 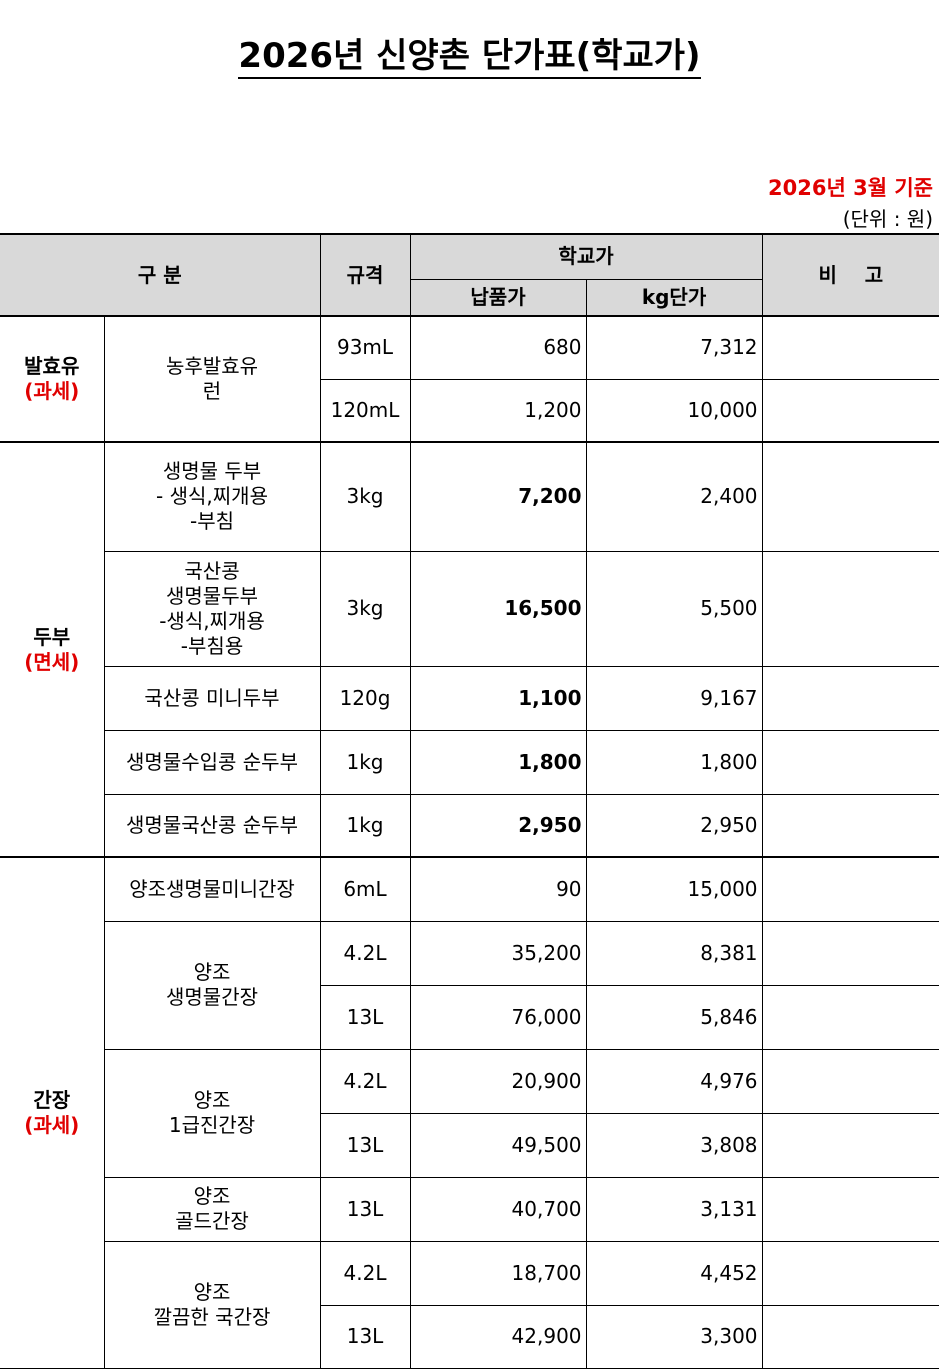 What do you see at coordinates (674, 1017) in the screenshot?
I see `kg-price-cell: 5,846` at bounding box center [674, 1017].